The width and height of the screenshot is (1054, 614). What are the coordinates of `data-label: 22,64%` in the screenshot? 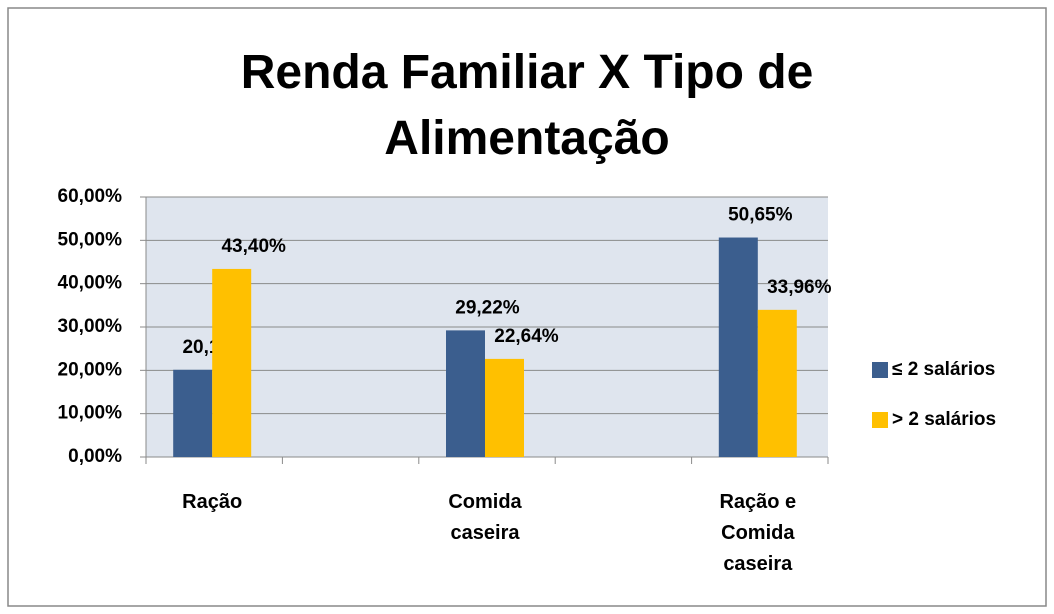 It's located at (526, 336).